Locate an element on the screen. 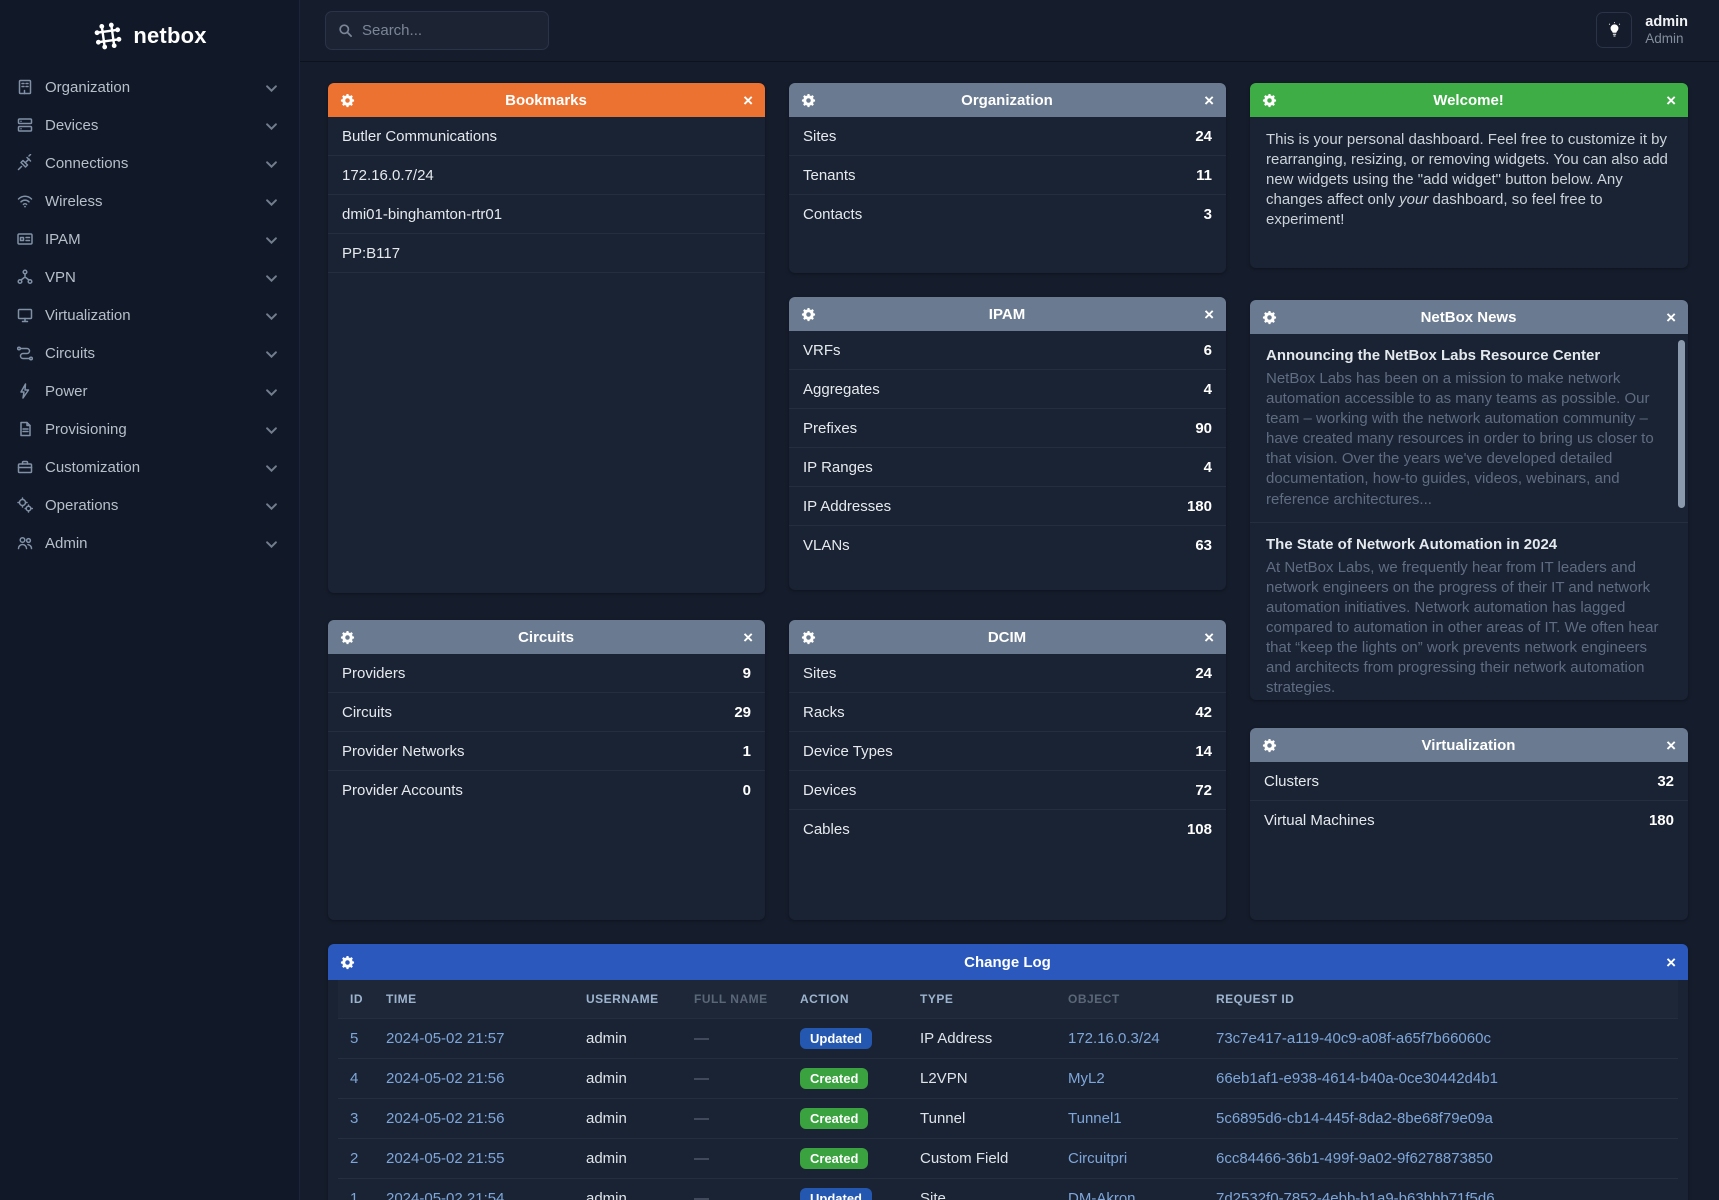  change-time-link: 2024-05-02 21:57 is located at coordinates (445, 1038).